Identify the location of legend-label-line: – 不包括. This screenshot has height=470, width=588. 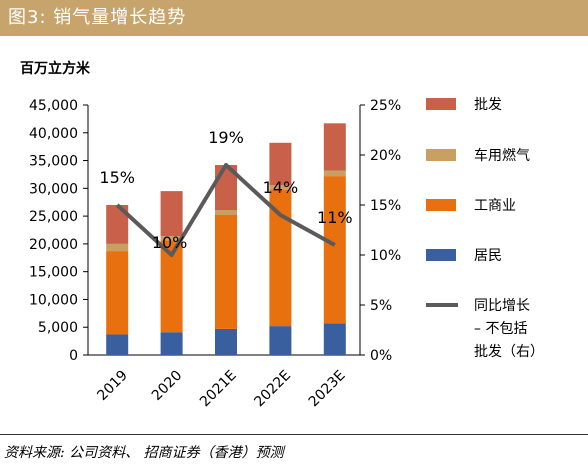
(500, 329).